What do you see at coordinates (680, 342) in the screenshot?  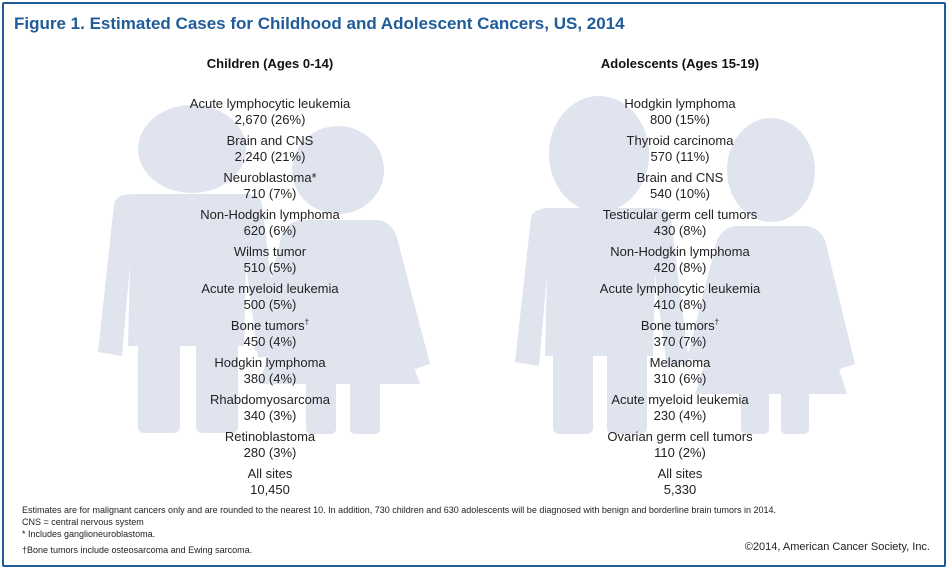 I see `adolescents-entry-value: 370 (7%)` at bounding box center [680, 342].